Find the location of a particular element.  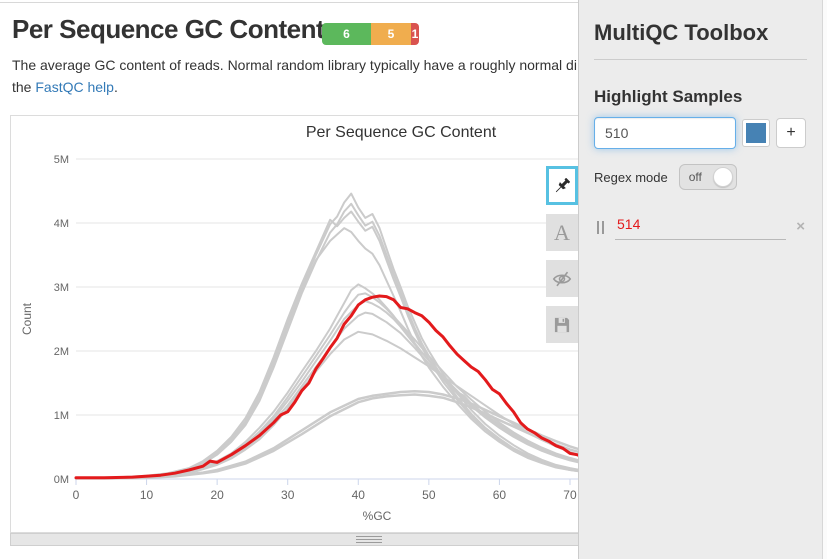

status-badge-bar: 6 5 1 is located at coordinates (370, 34).